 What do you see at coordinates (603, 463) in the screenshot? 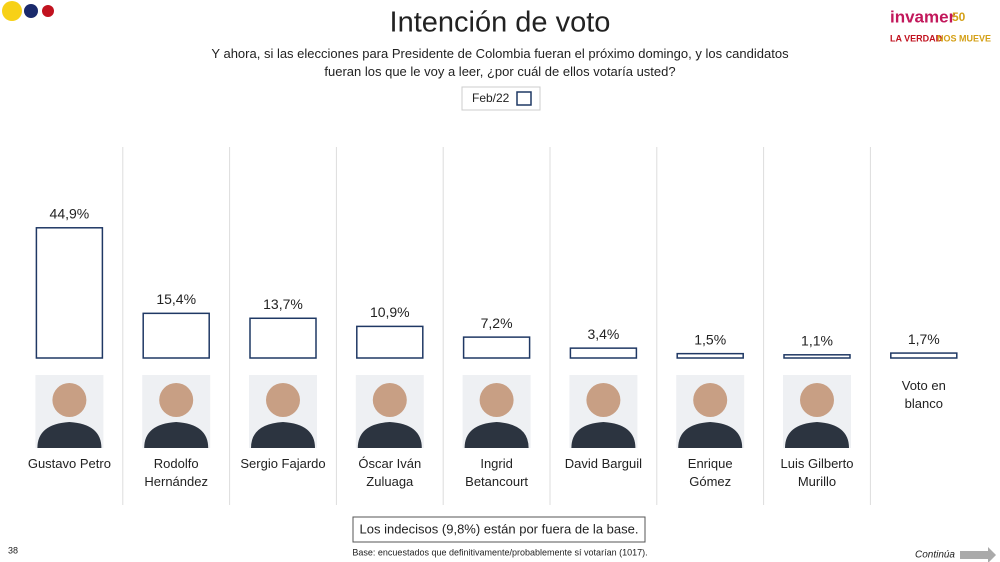
I see `category-label: David Barguil` at bounding box center [603, 463].